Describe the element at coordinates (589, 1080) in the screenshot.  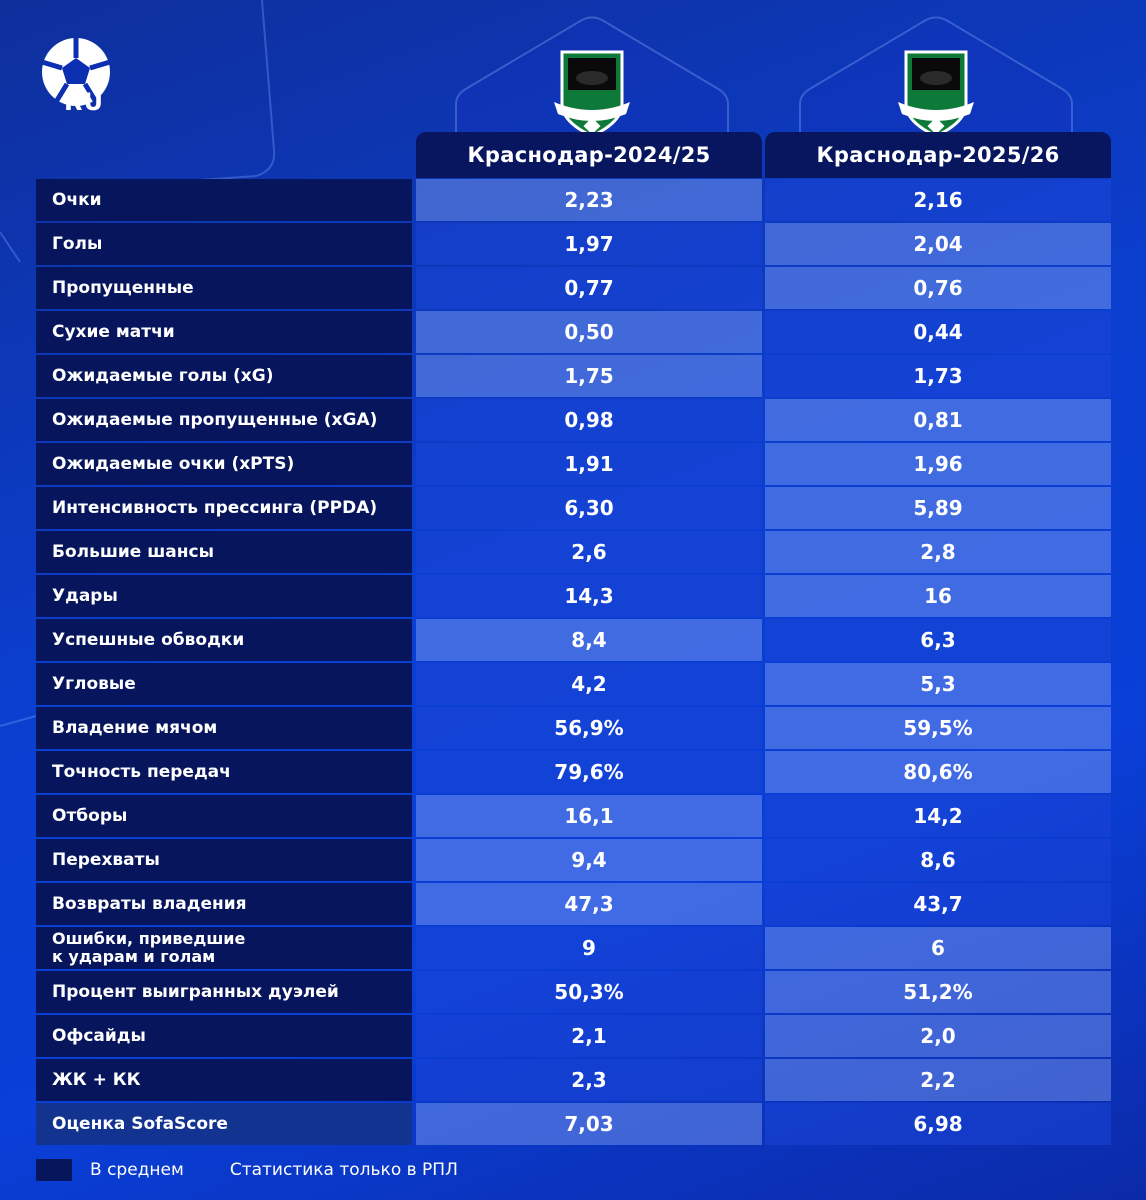
I see `value-2024-25: 2,3` at that location.